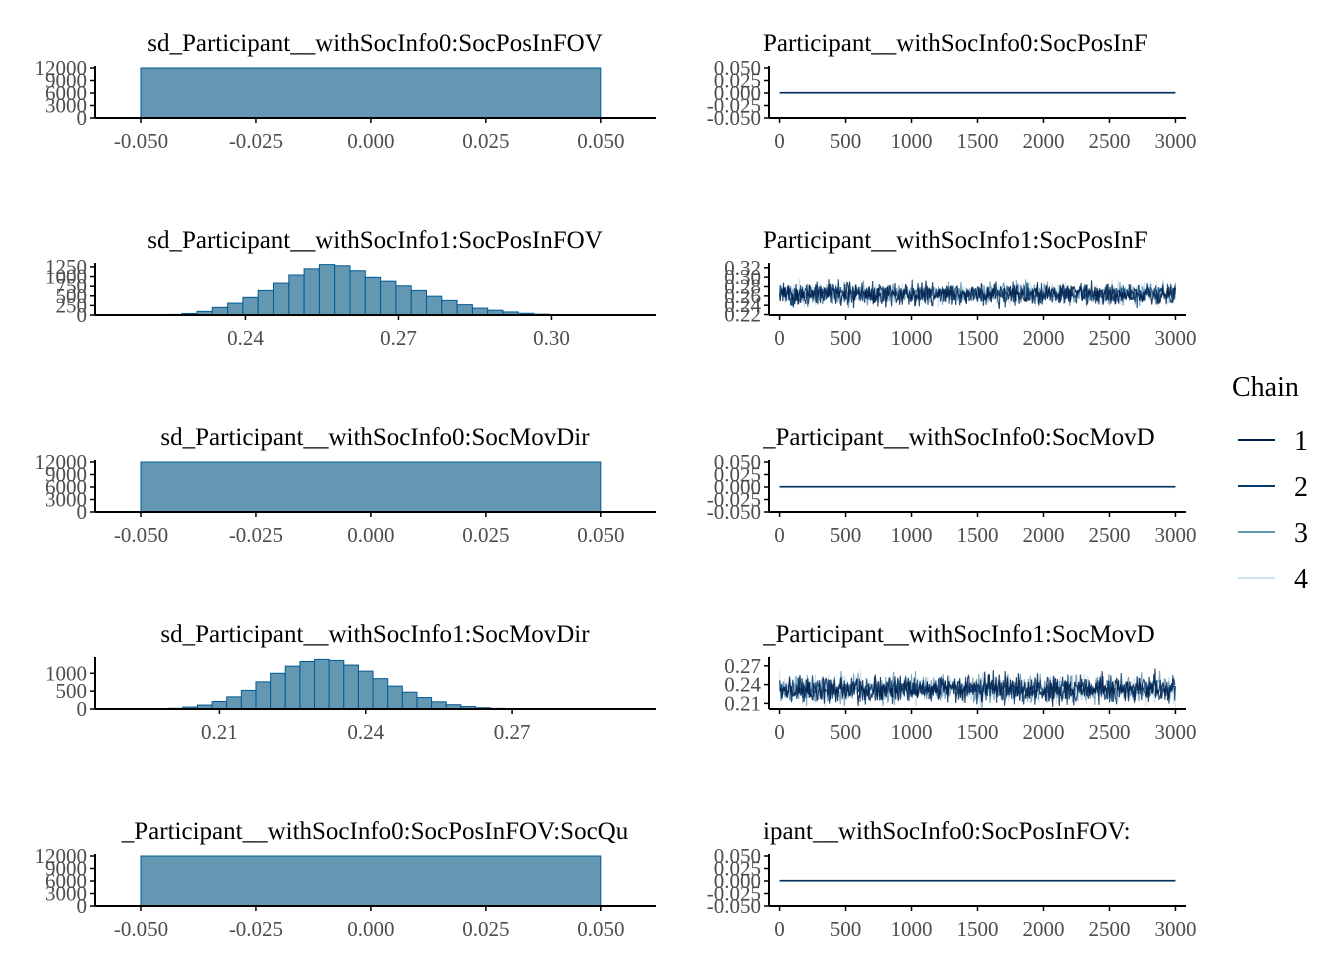 This screenshot has height=960, width=1344. What do you see at coordinates (375, 437) in the screenshot?
I see `hist-title: sd_Participant__withSocInfo0:SocMovDir` at bounding box center [375, 437].